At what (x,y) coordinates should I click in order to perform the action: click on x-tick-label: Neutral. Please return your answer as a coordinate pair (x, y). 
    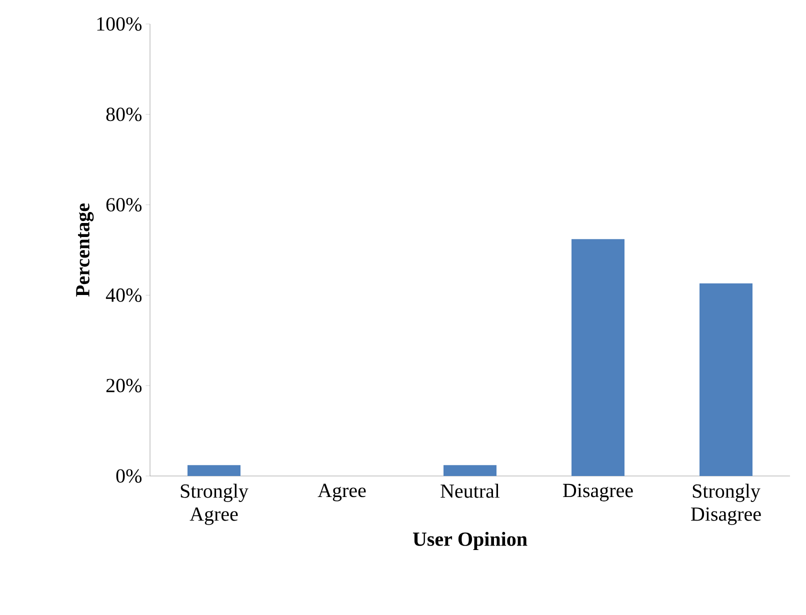
    Looking at the image, I should click on (470, 491).